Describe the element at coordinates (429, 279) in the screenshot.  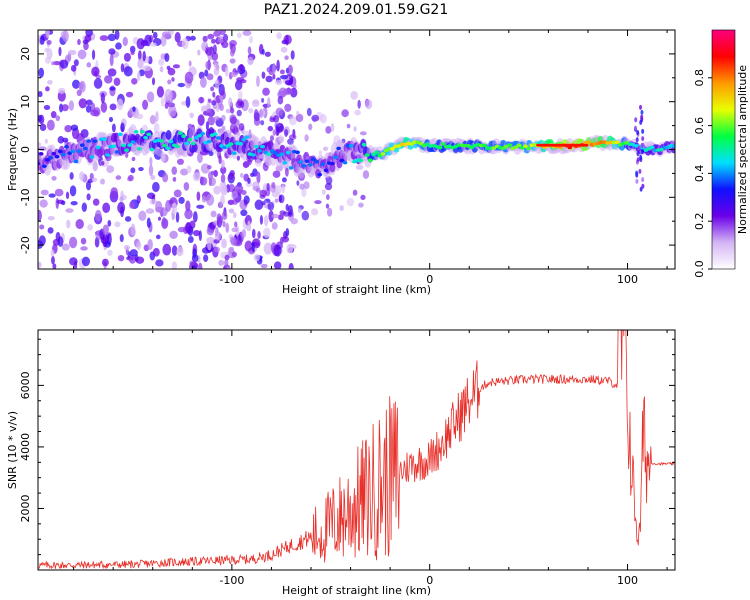
I see `x-tick-label: 0` at that location.